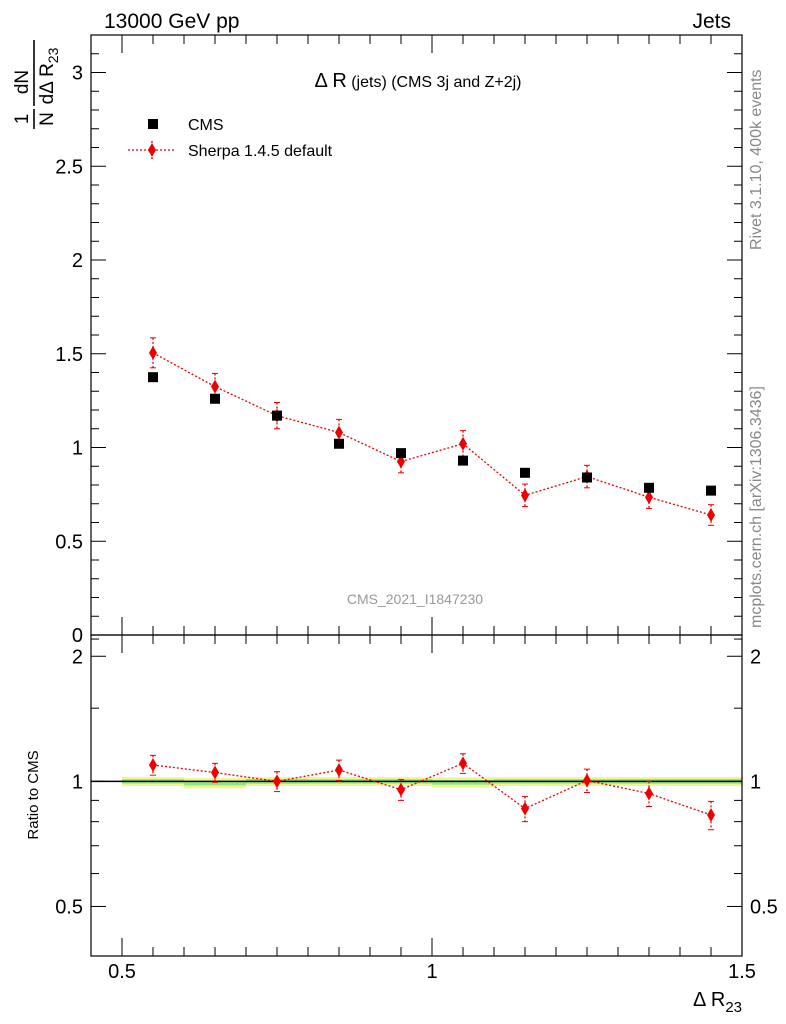  I want to click on main-y-tick-label: 2.5, so click(69, 167).